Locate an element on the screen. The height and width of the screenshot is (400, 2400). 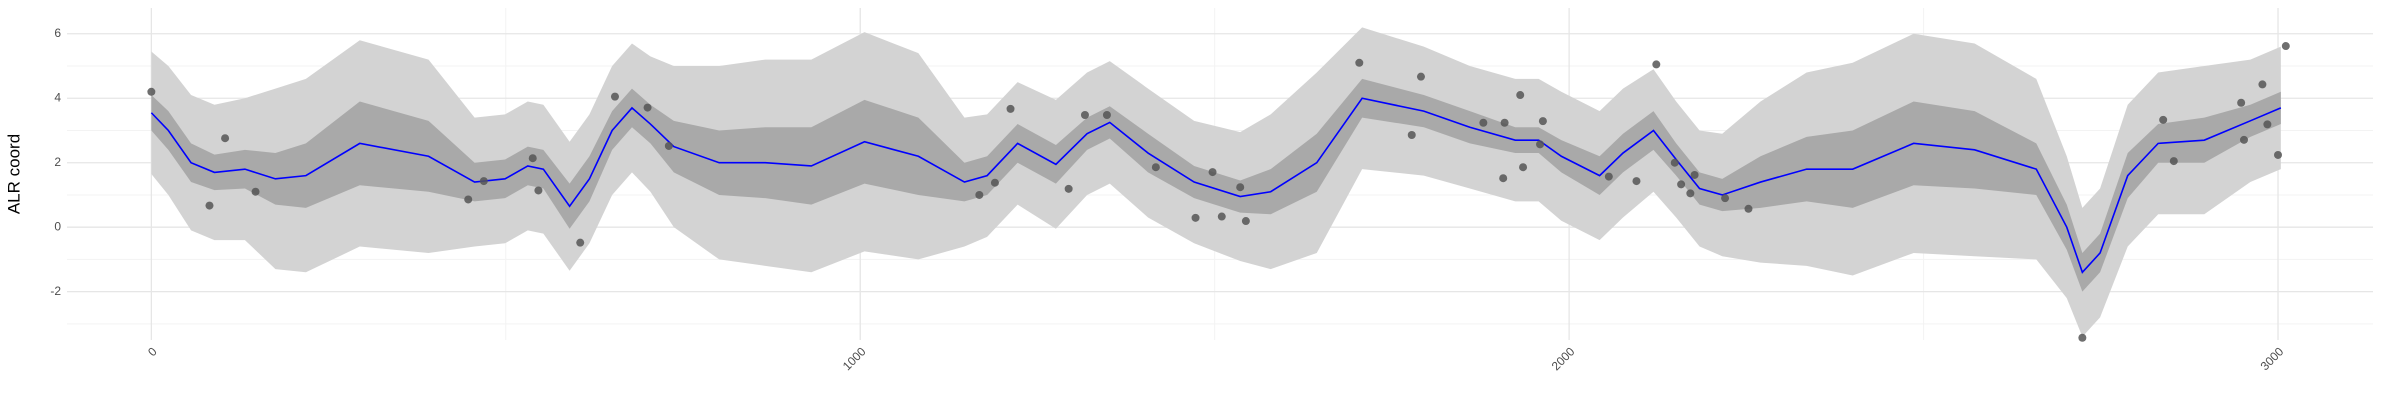
y-tick-label: 6 is located at coordinates (57, 33).